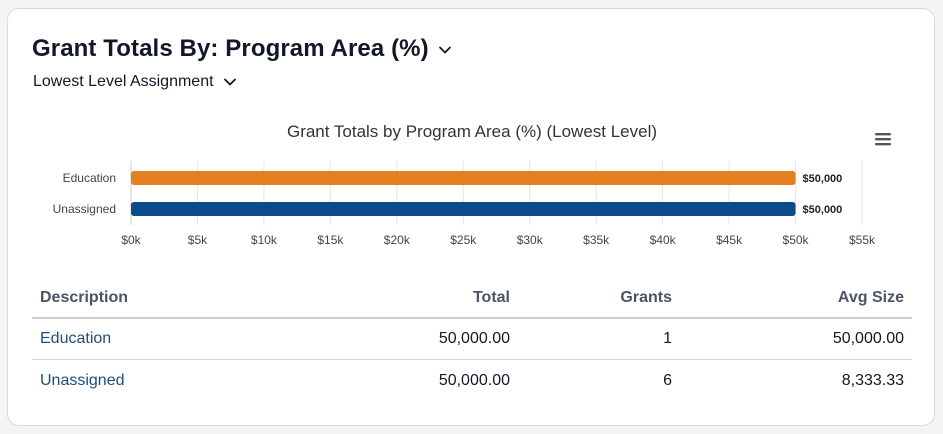  I want to click on table-header-row: Description Total Grants Avg Size, so click(472, 299).